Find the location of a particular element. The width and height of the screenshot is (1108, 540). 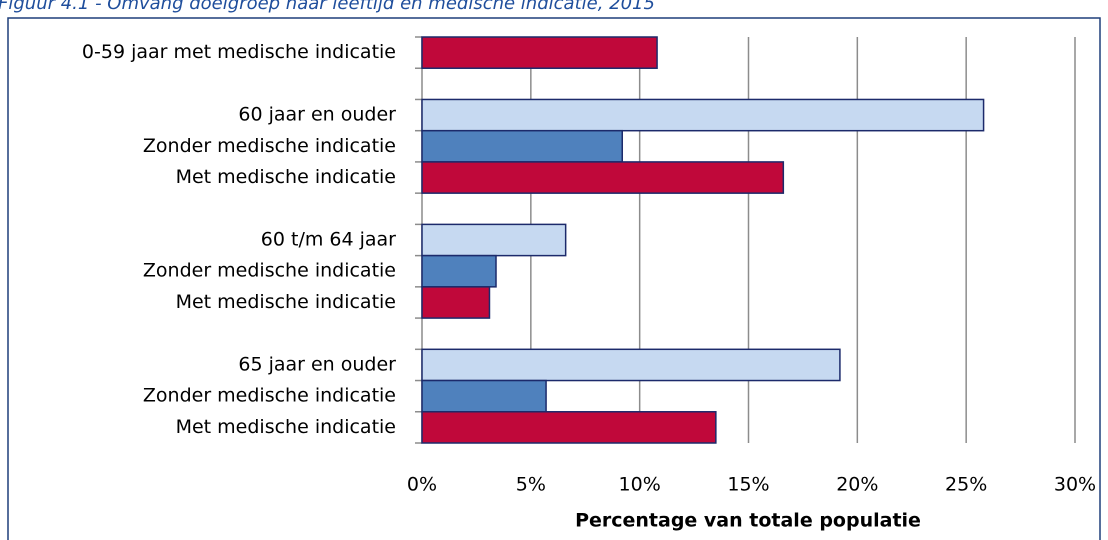

x-tick-label: 15% is located at coordinates (748, 485).